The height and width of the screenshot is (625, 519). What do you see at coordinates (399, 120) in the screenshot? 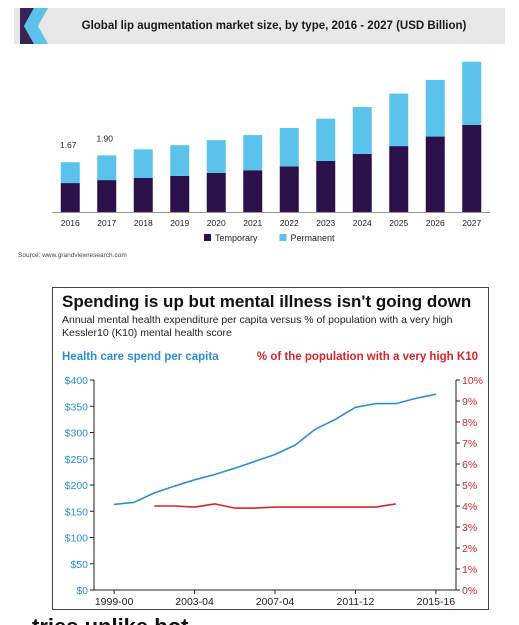
I see `bar-permanent-2025` at bounding box center [399, 120].